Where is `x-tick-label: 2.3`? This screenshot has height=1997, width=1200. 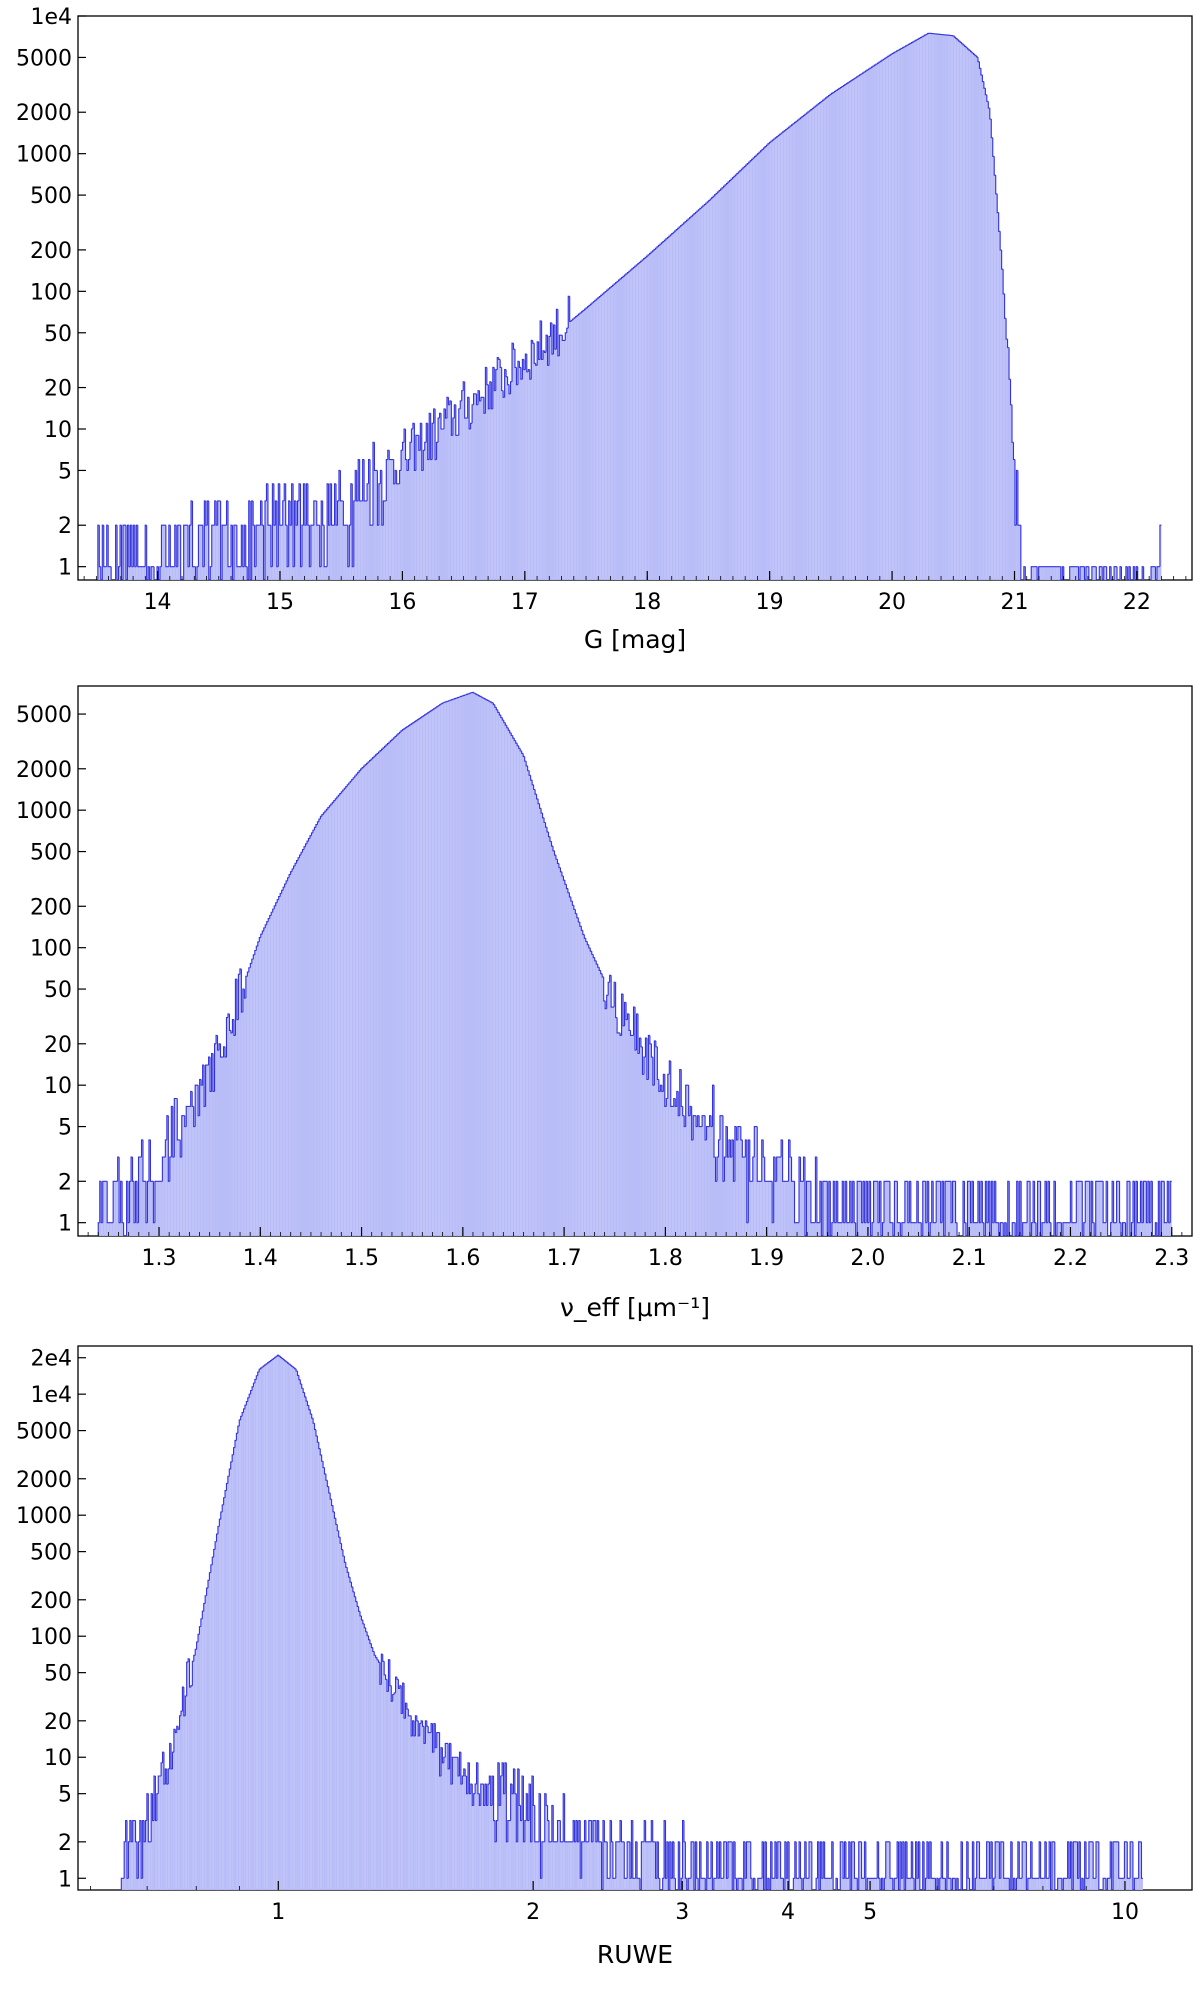
x-tick-label: 2.3 is located at coordinates (1171, 1258).